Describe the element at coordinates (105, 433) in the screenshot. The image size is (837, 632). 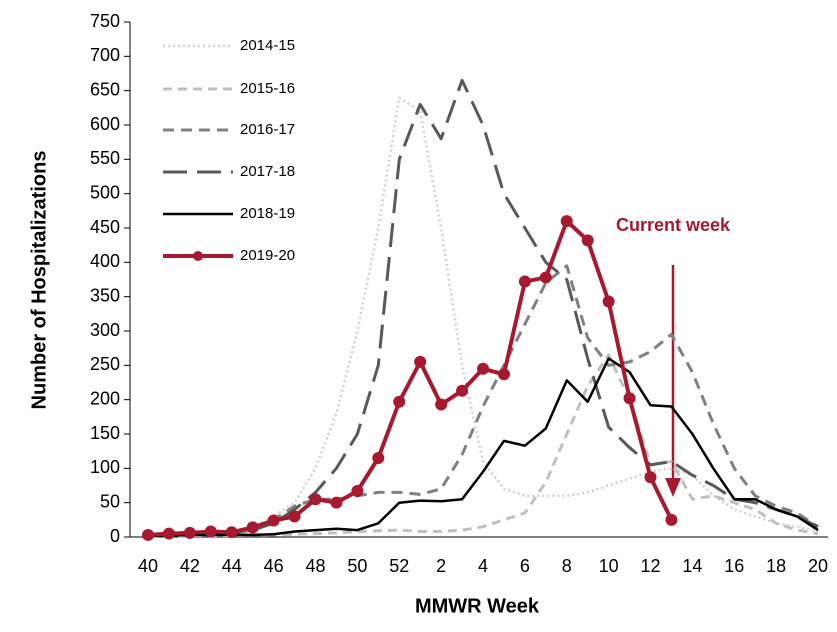
I see `y-tick-label: 150` at that location.